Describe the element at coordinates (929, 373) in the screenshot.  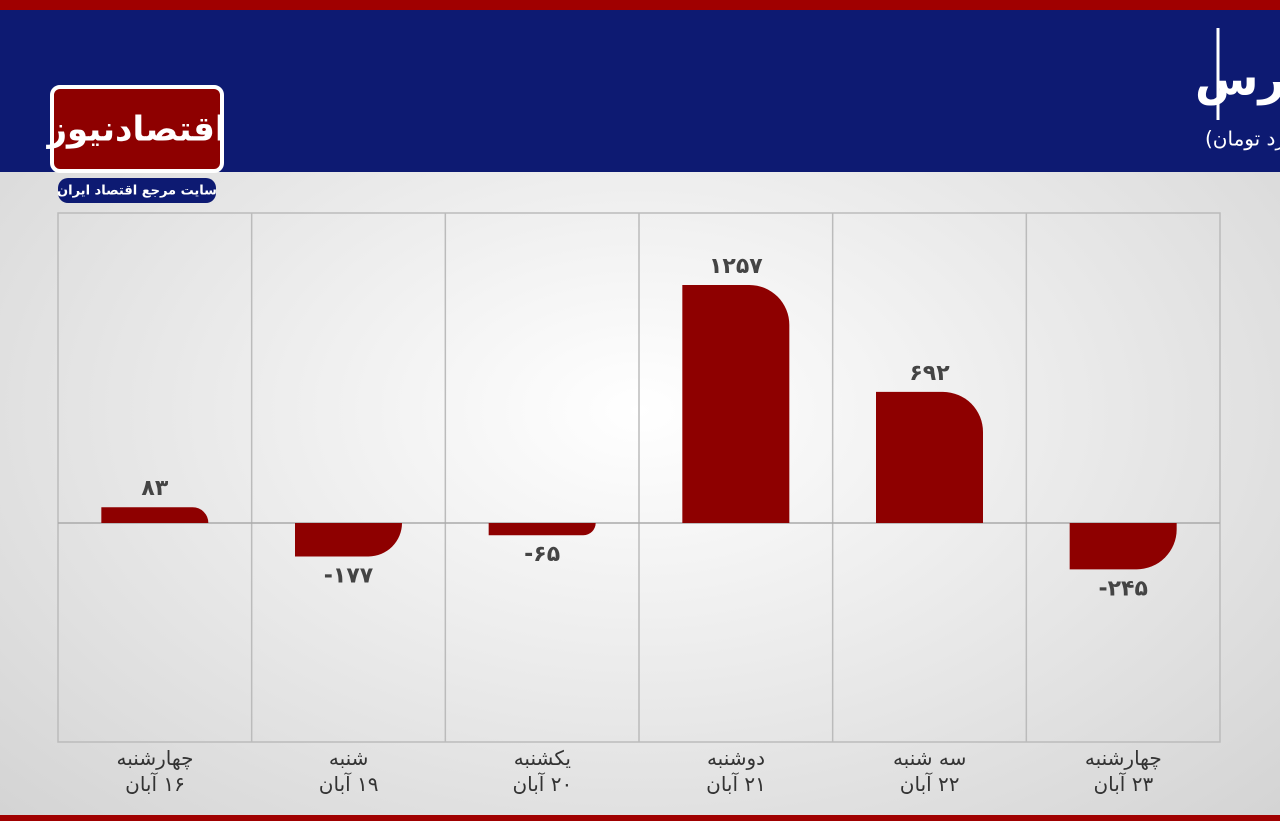
I see `value-label: ۶۹۲` at that location.